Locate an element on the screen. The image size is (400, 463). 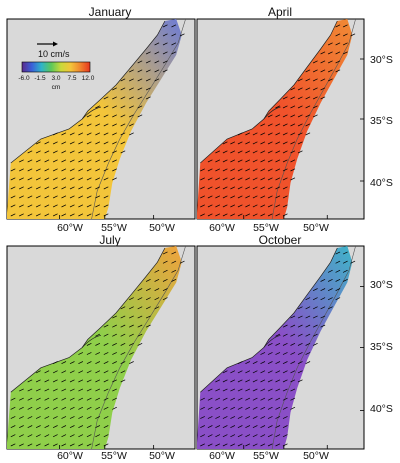
estuary-outline is located at coordinates (91, 341).